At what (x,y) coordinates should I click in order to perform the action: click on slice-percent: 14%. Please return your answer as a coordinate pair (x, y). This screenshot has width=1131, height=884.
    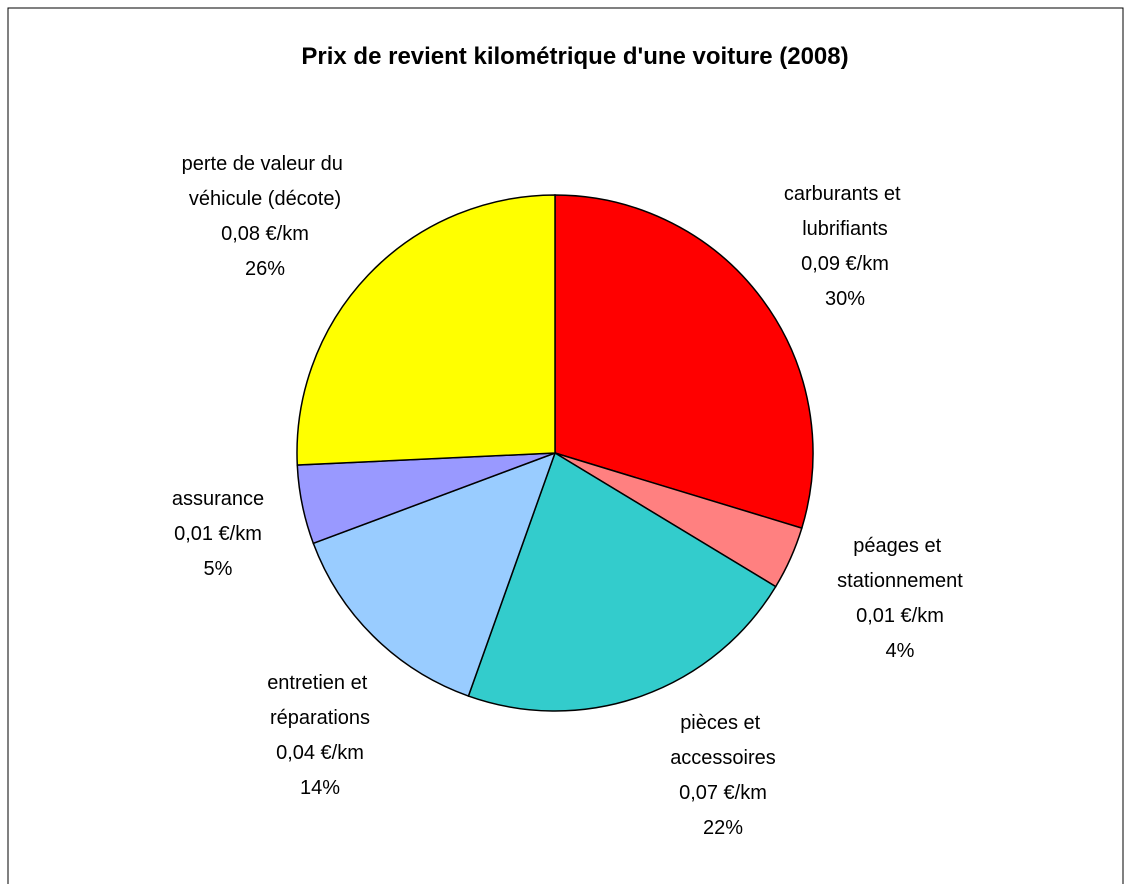
    Looking at the image, I should click on (320, 788).